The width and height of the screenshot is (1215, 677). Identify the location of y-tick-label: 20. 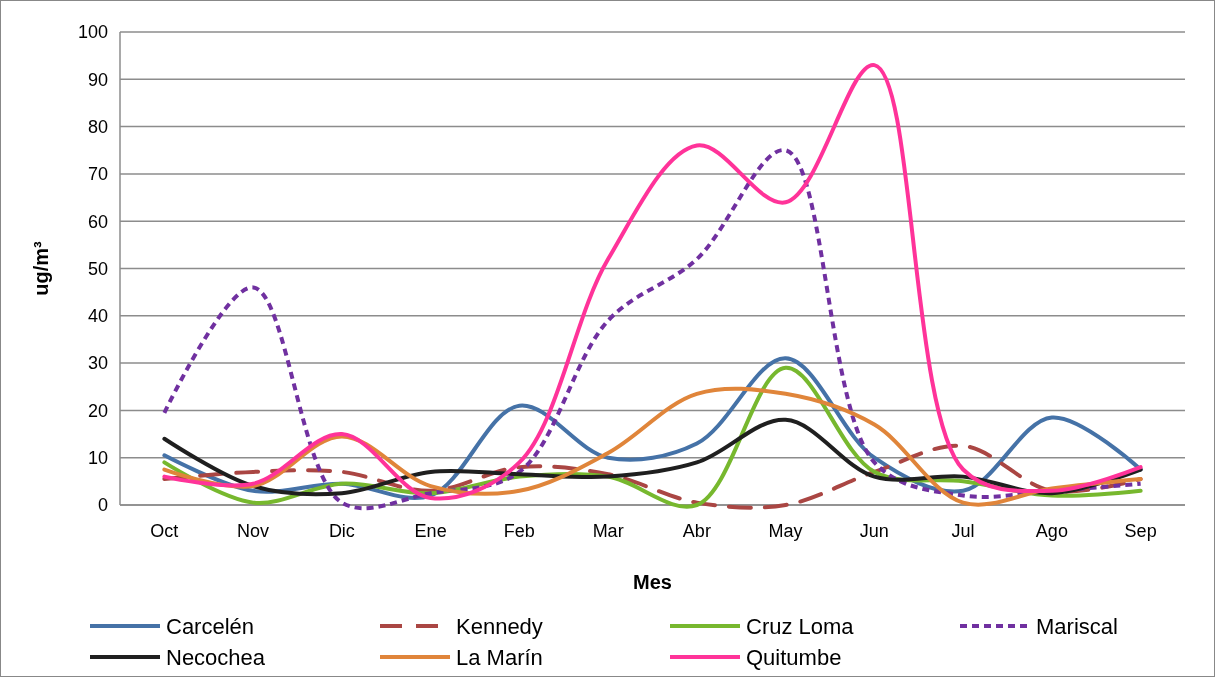
(97, 410).